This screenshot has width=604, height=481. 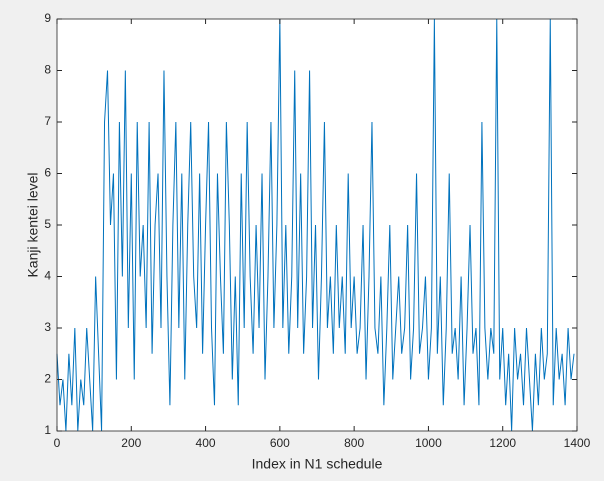 What do you see at coordinates (577, 443) in the screenshot?
I see `x-tick-label: 1400` at bounding box center [577, 443].